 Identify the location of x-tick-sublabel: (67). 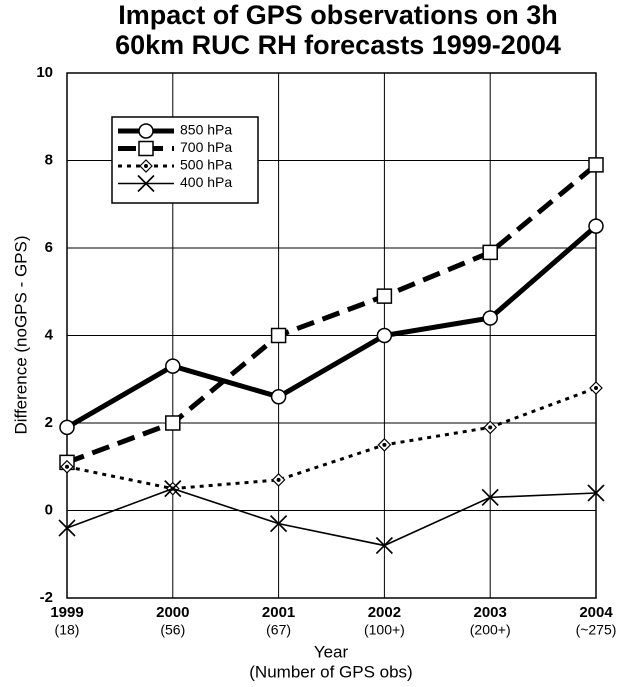
(278, 630).